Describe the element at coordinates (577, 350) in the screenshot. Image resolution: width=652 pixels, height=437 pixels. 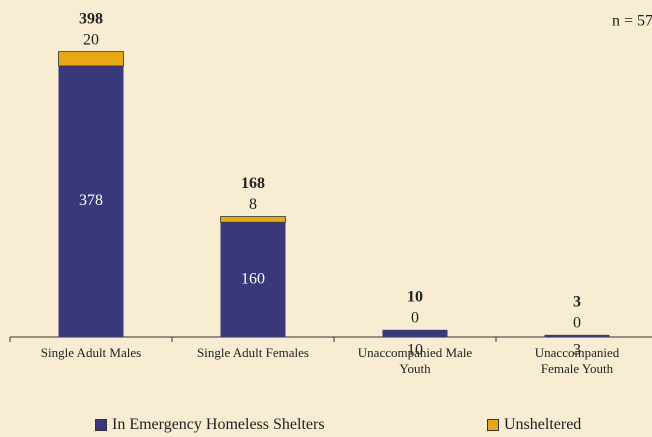
I see `value-label: 3` at that location.